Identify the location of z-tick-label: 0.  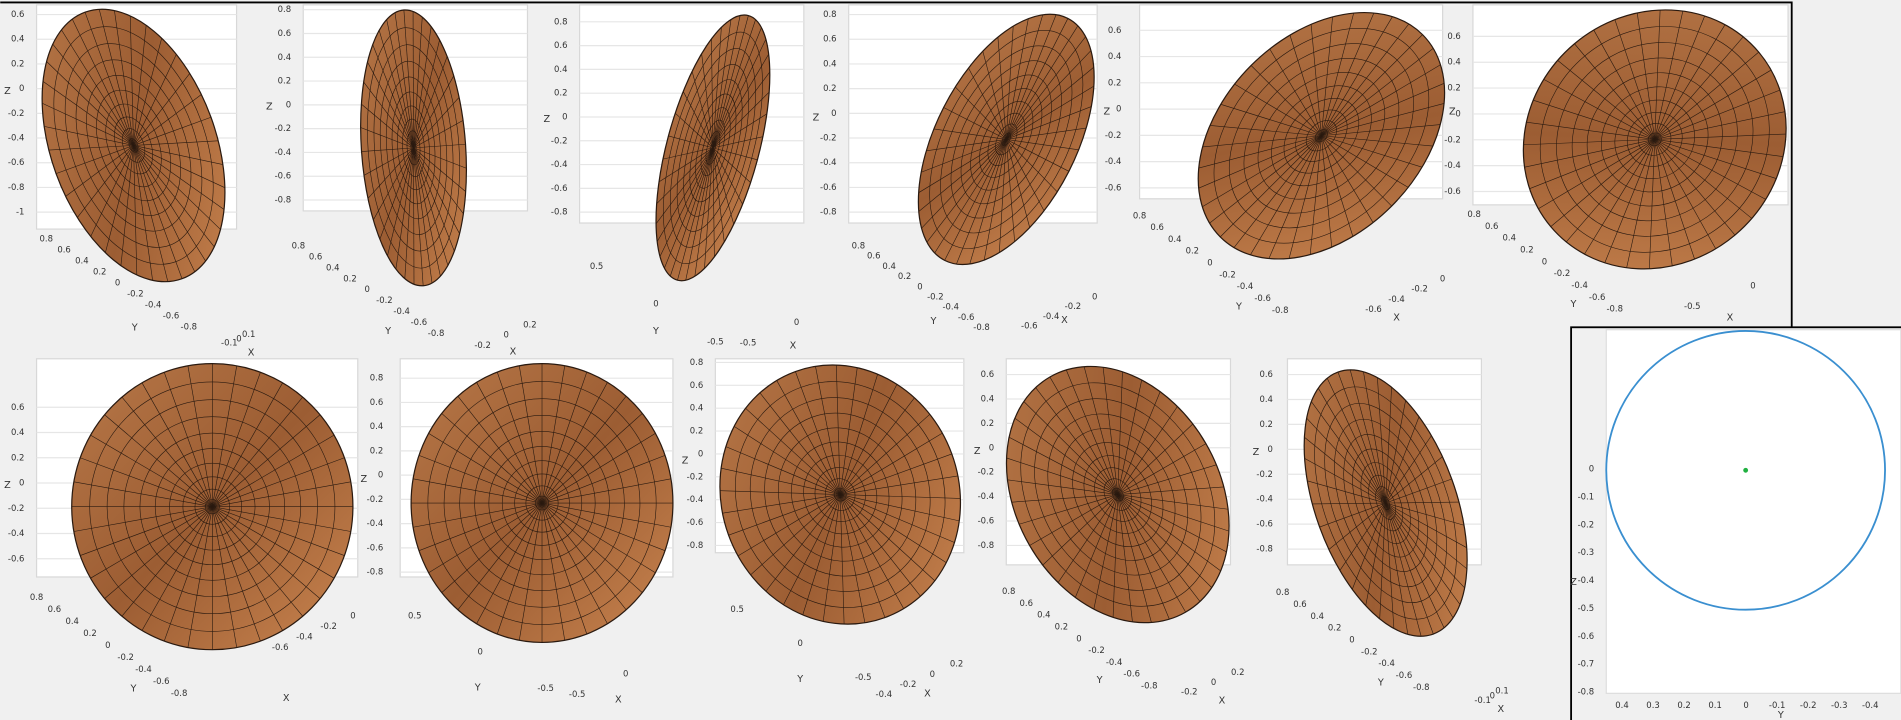
(380, 475).